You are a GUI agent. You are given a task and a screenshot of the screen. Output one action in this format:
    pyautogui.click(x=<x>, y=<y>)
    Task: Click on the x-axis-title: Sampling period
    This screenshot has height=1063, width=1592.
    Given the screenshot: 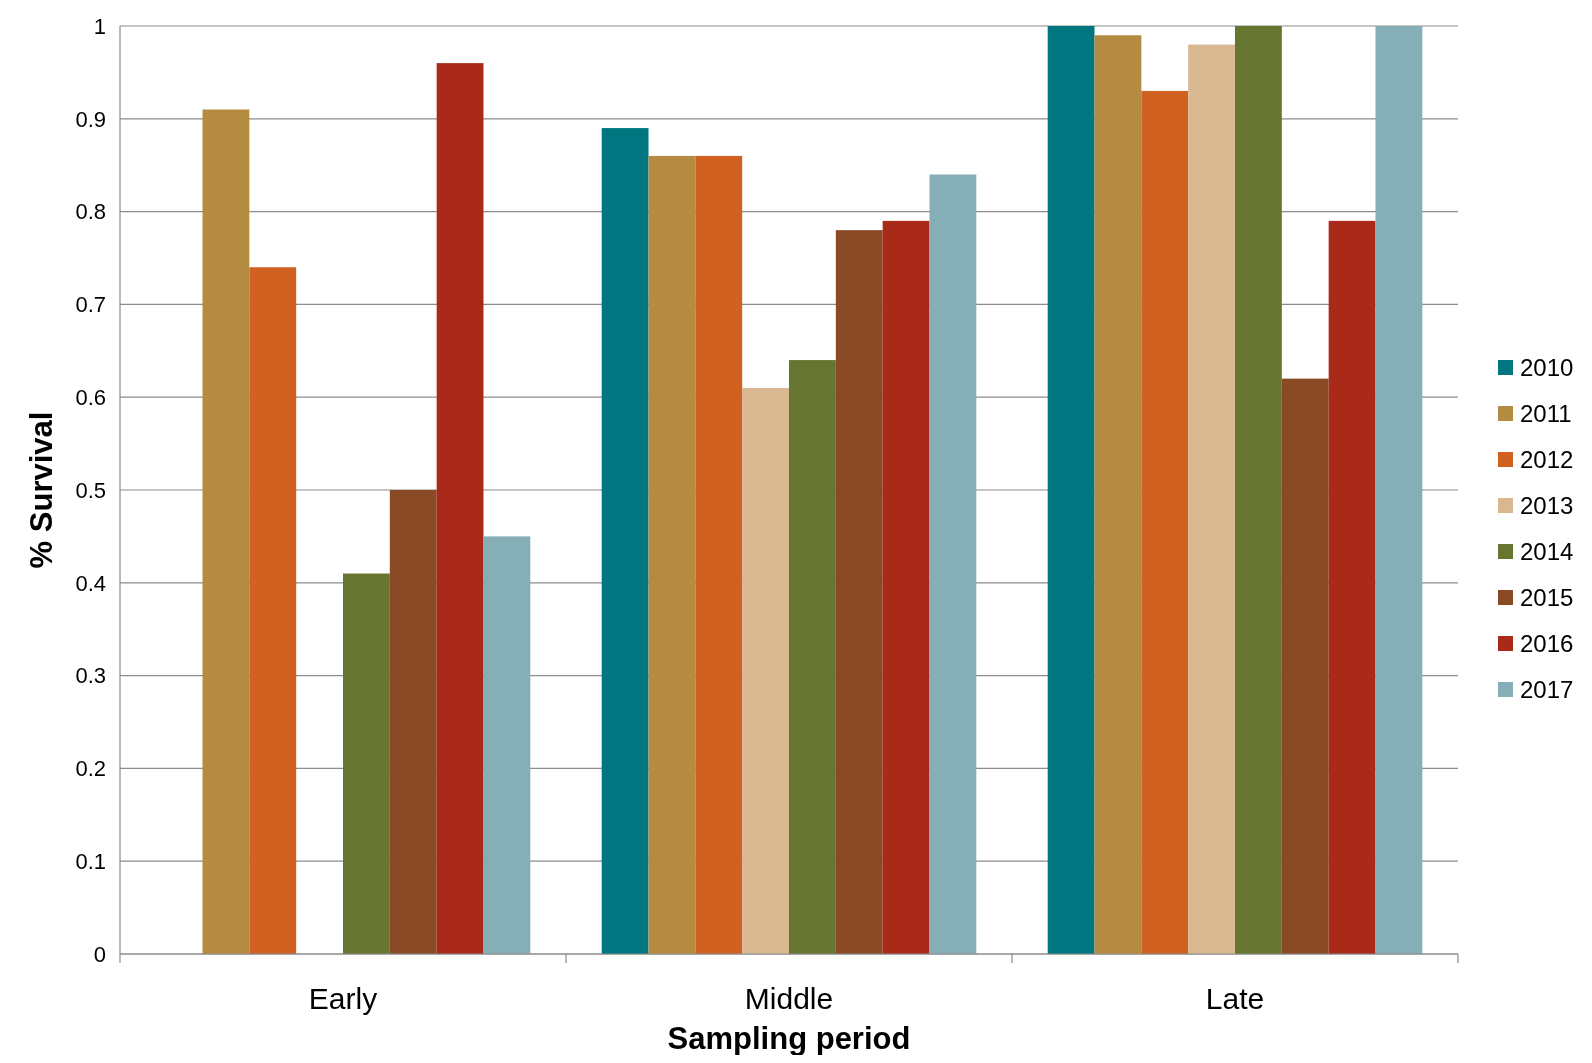 What is the action you would take?
    pyautogui.click(x=789, y=1038)
    